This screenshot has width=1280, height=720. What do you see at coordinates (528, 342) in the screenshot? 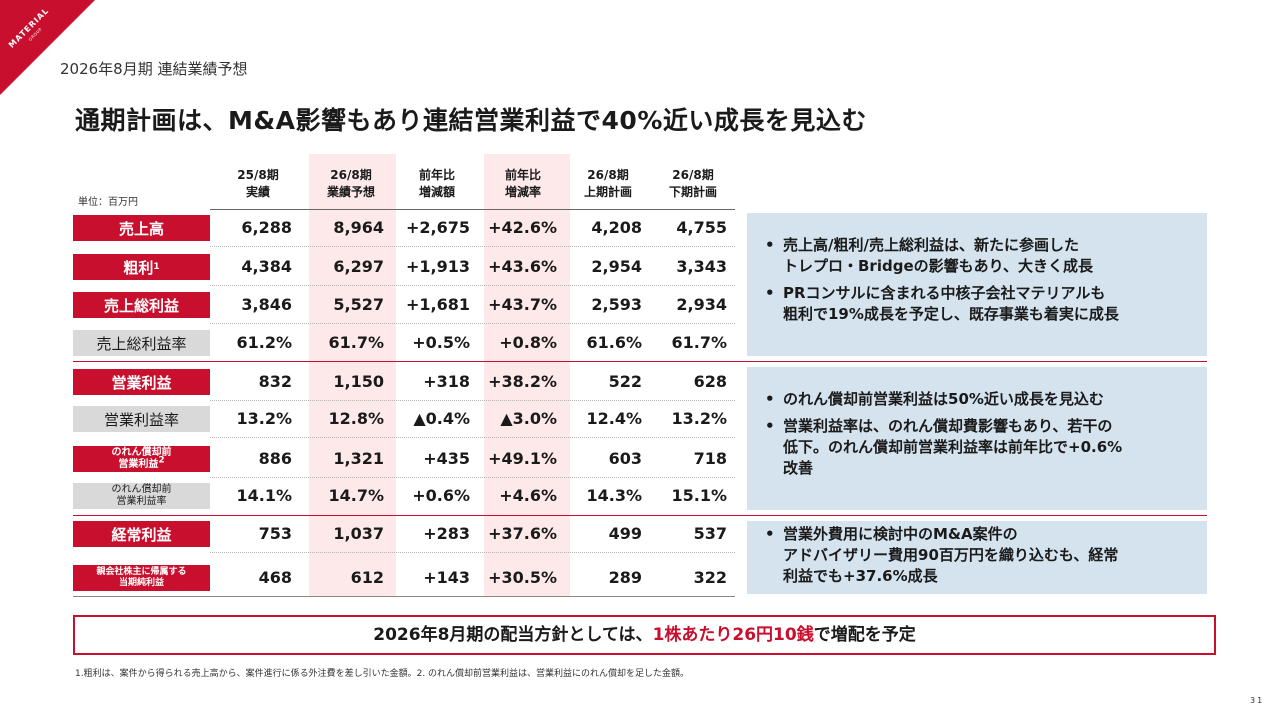
I see `table-cell: +0.8%` at bounding box center [528, 342].